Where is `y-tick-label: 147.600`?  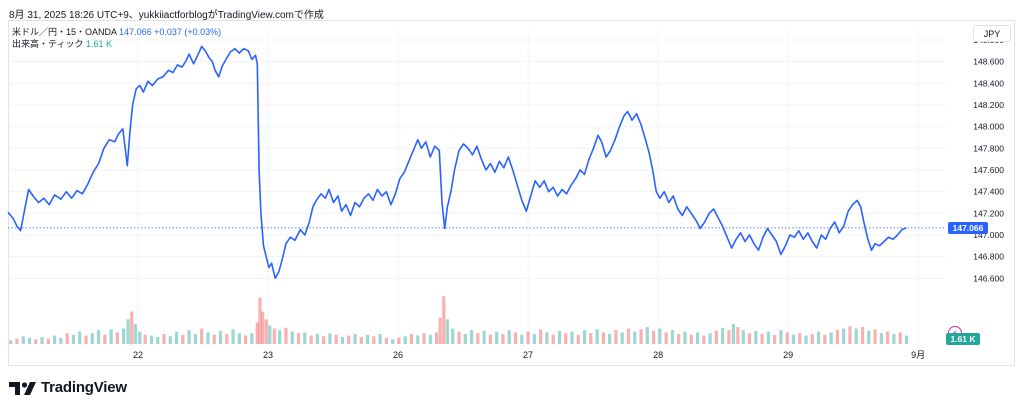 y-tick-label: 147.600 is located at coordinates (988, 170).